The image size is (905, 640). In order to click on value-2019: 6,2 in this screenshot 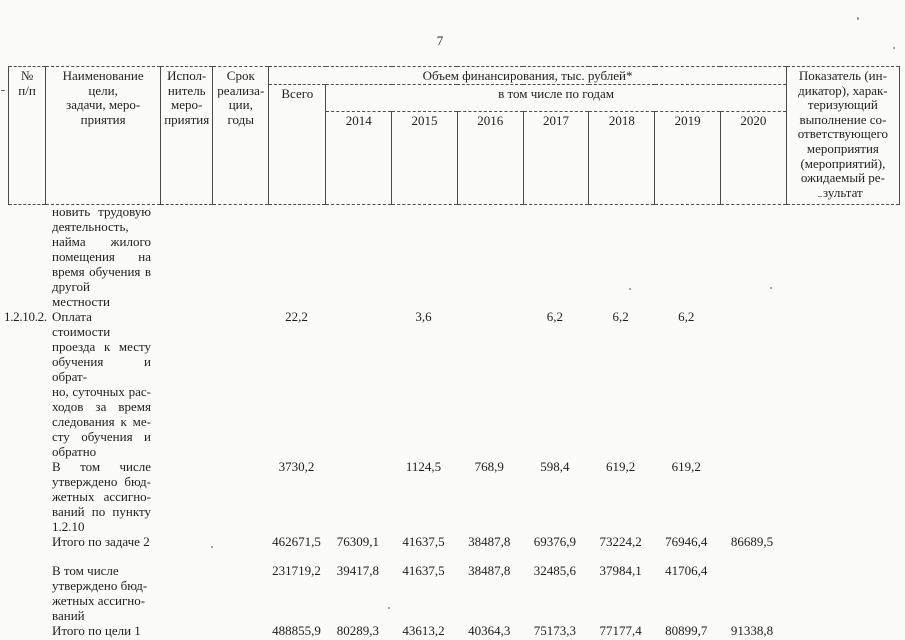, I will do `click(686, 316)`.